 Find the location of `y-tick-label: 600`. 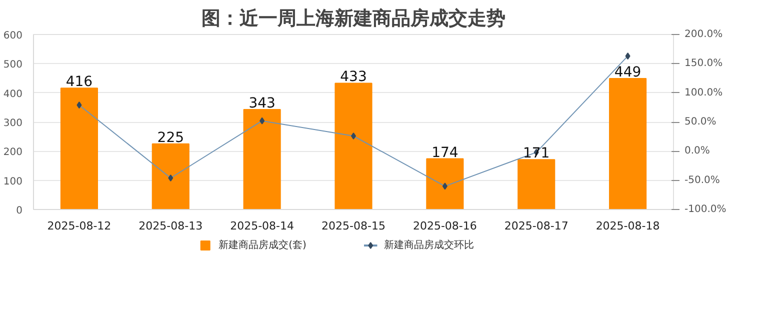

y-tick-label: 600 is located at coordinates (13, 36).